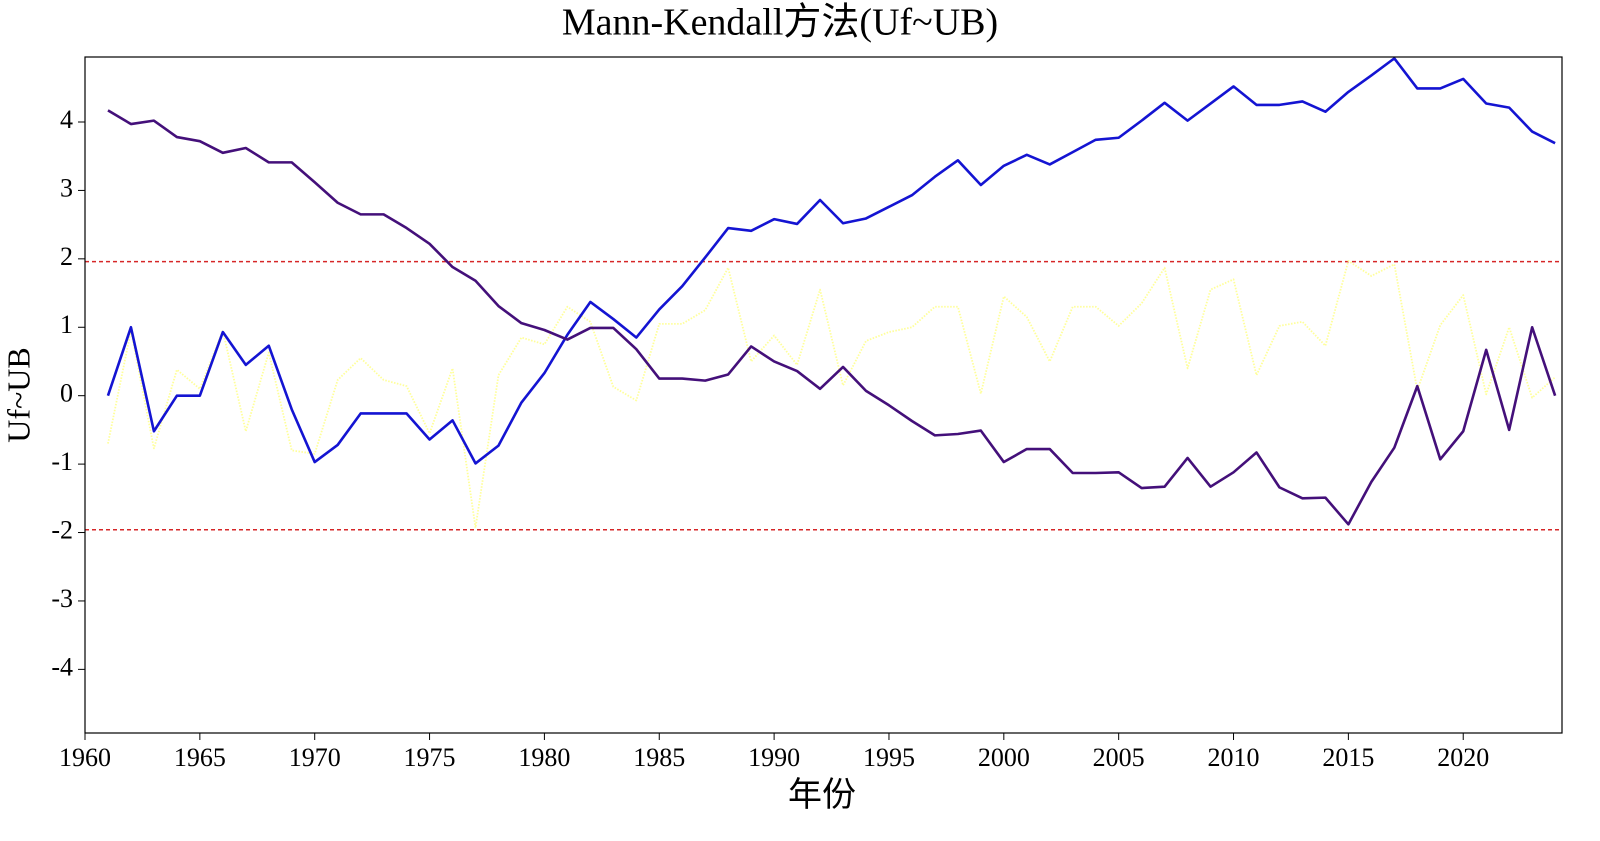 The width and height of the screenshot is (1600, 841). Describe the element at coordinates (66, 256) in the screenshot. I see `y-tick-label: 2` at that location.